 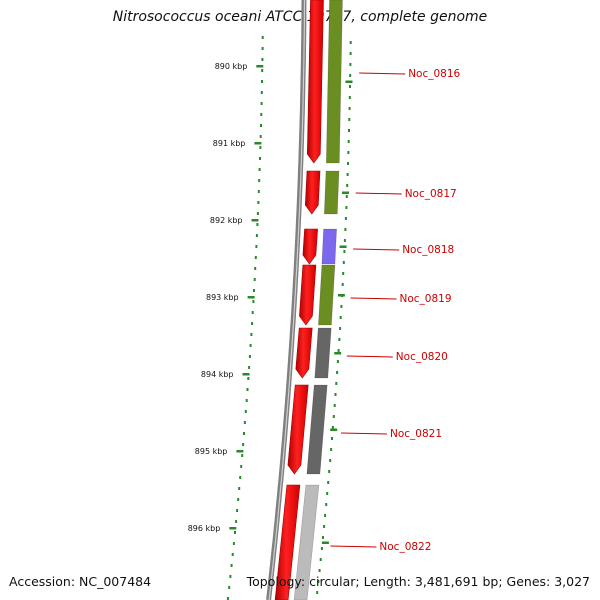 What do you see at coordinates (231, 66) in the screenshot?
I see `kbp-tick-label: 890 kbp` at bounding box center [231, 66].